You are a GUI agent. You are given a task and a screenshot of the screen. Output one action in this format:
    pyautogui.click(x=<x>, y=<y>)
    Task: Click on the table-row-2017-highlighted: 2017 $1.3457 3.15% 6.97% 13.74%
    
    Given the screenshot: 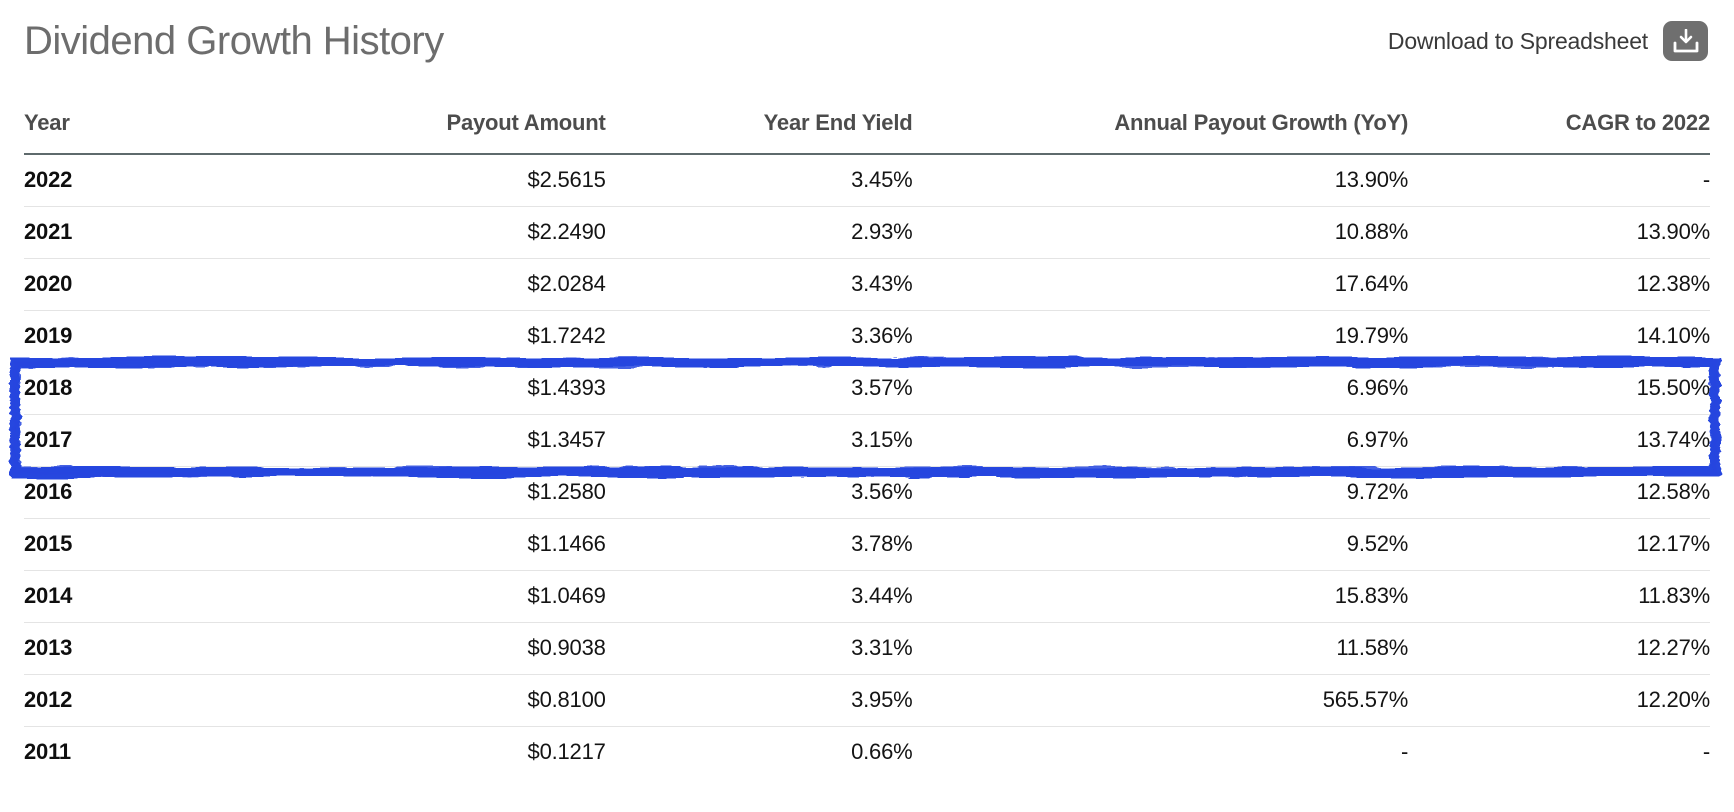 What is the action you would take?
    pyautogui.click(x=867, y=440)
    